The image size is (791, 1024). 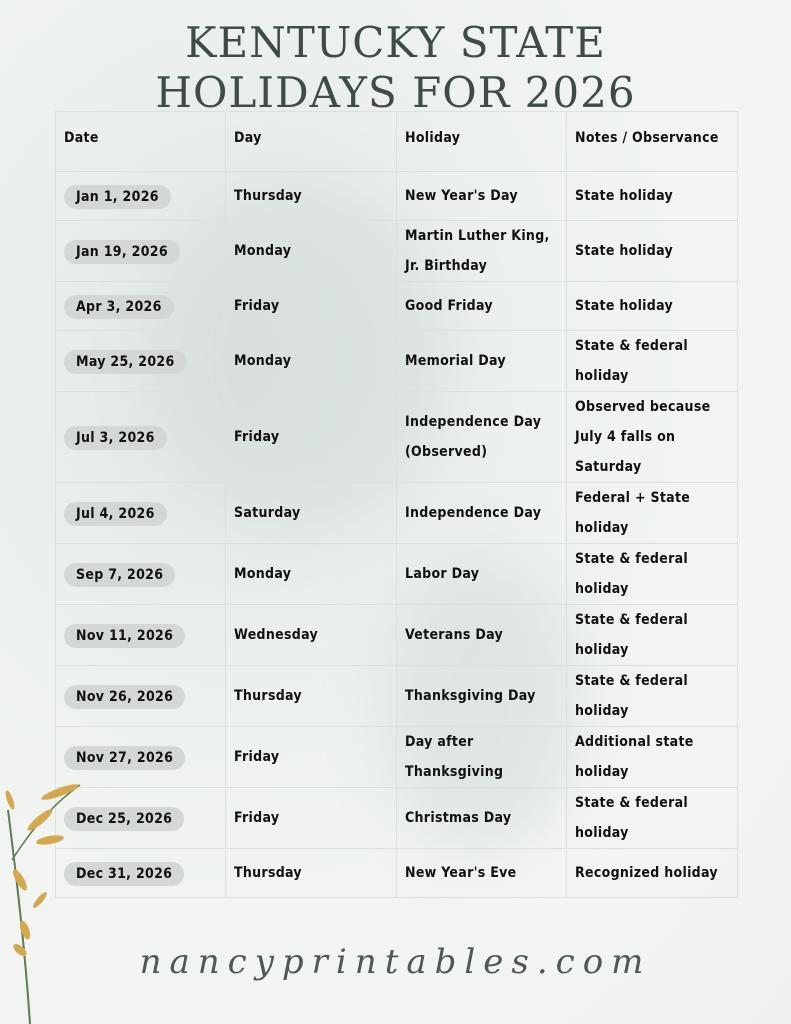 I want to click on date-cell: Jul 4, 2026, so click(x=140, y=513).